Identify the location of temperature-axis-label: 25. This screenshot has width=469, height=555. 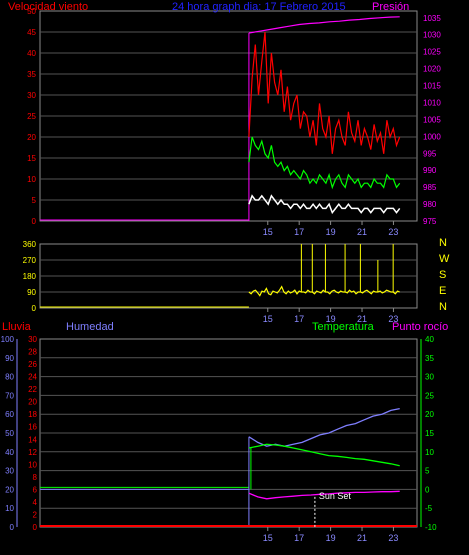
(429, 395).